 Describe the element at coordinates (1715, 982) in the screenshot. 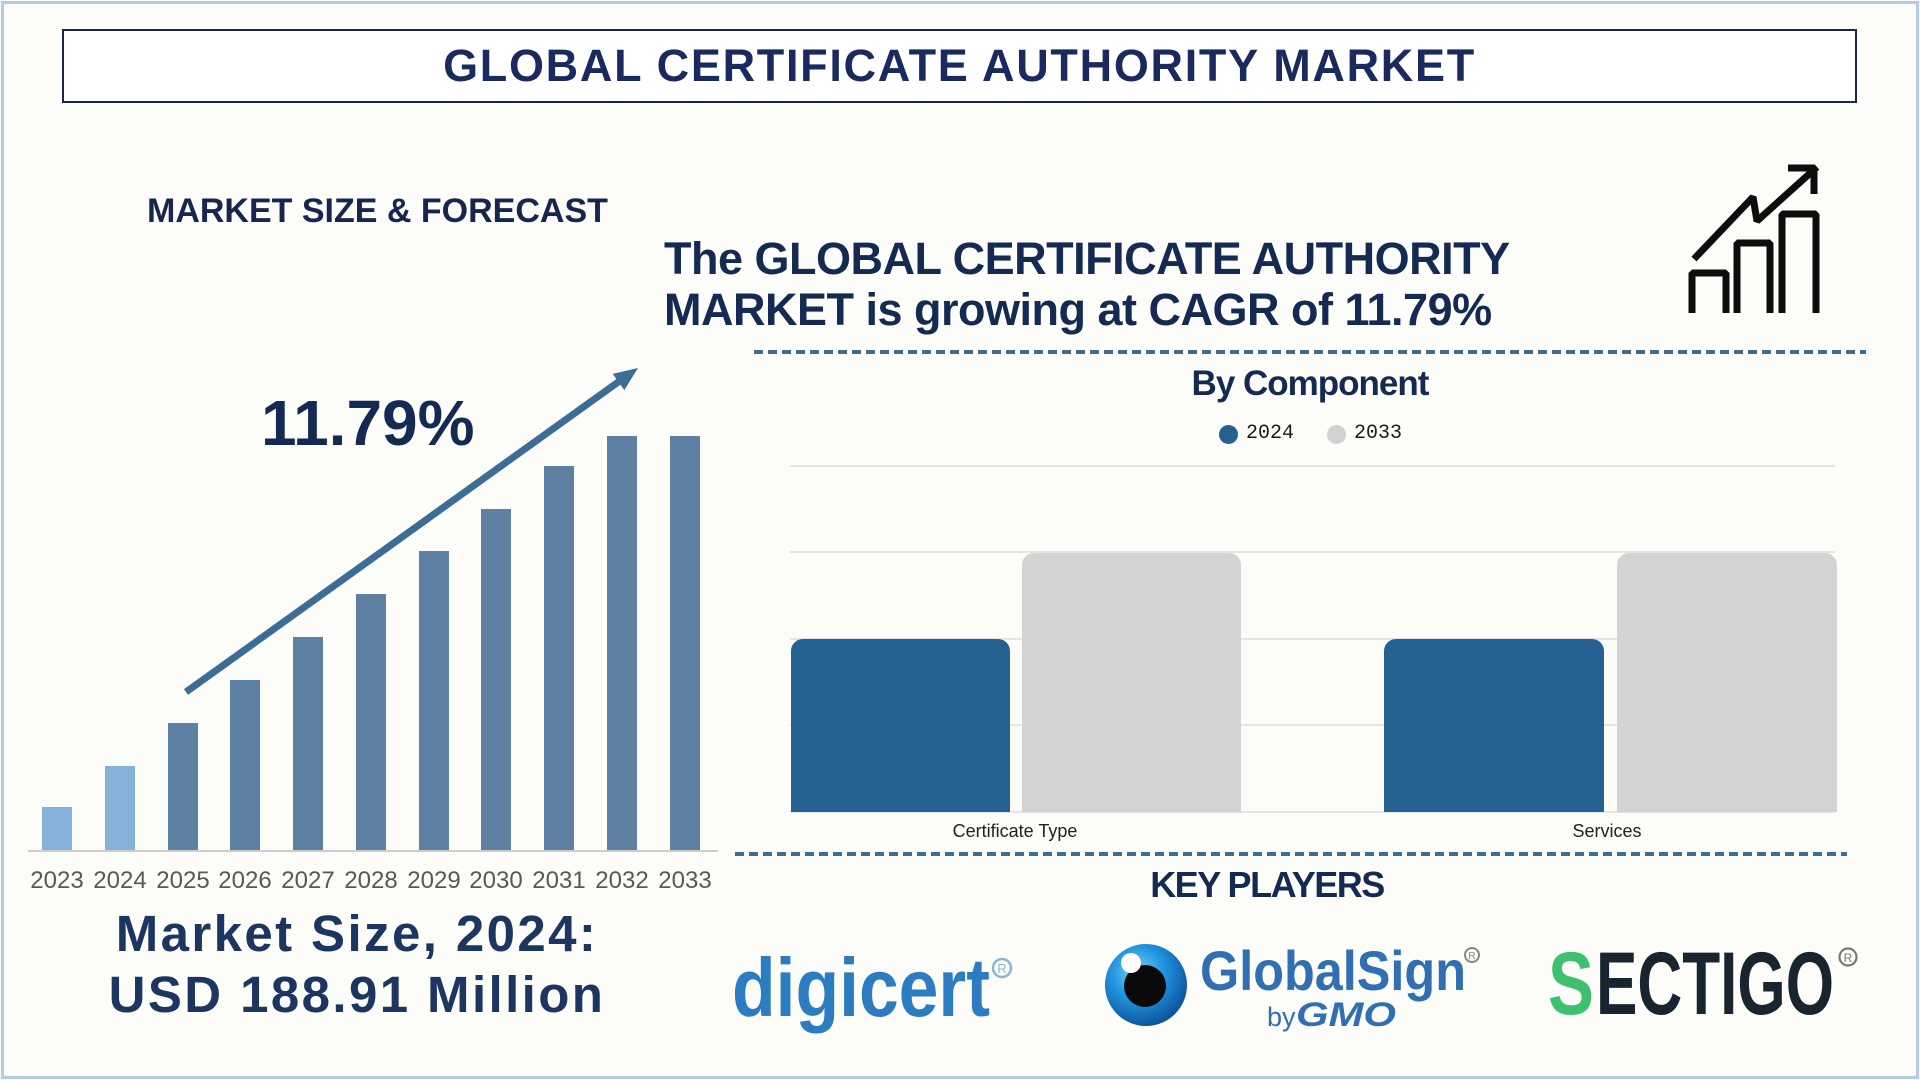

I see `svg-text: ECTIGO` at that location.